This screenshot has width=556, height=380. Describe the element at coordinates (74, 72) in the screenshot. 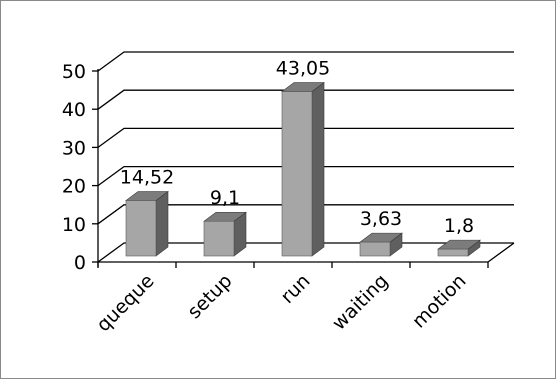

I see `y-tick-label-50: 50` at that location.